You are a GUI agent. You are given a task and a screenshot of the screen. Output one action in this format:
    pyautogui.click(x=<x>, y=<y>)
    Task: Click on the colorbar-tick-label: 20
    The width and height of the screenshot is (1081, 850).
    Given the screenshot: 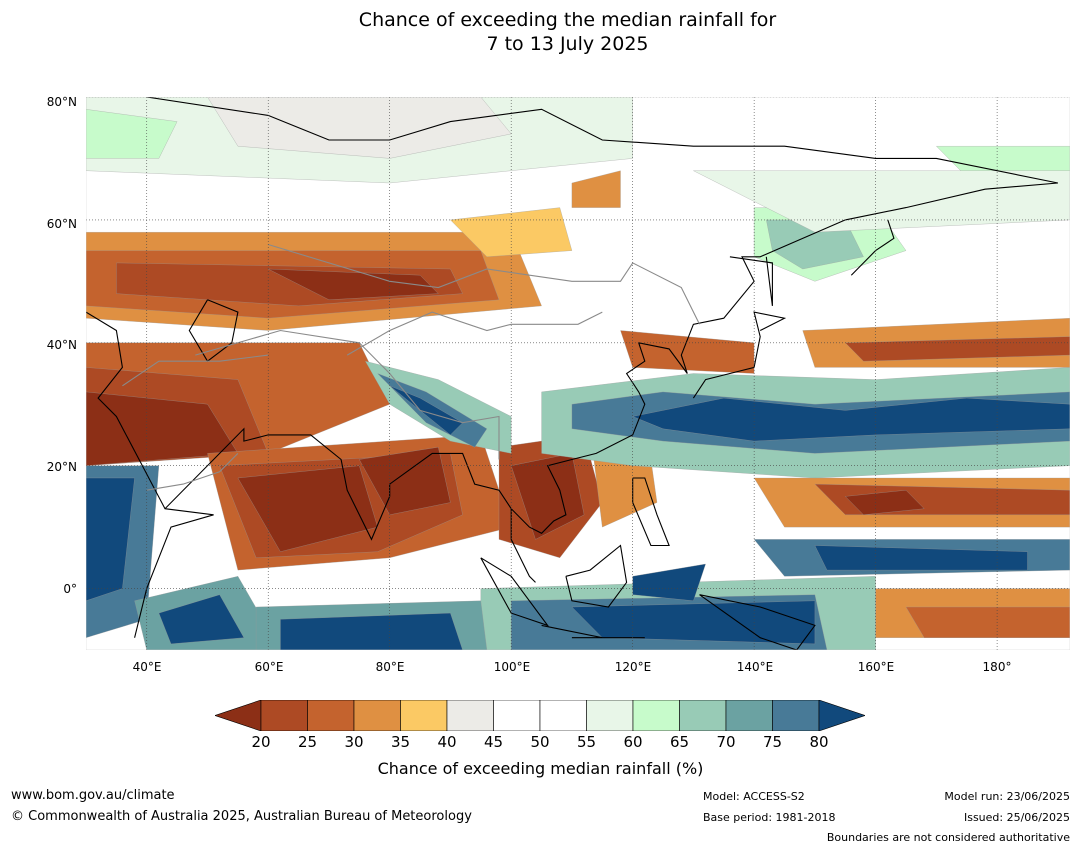 What is the action you would take?
    pyautogui.click(x=261, y=742)
    